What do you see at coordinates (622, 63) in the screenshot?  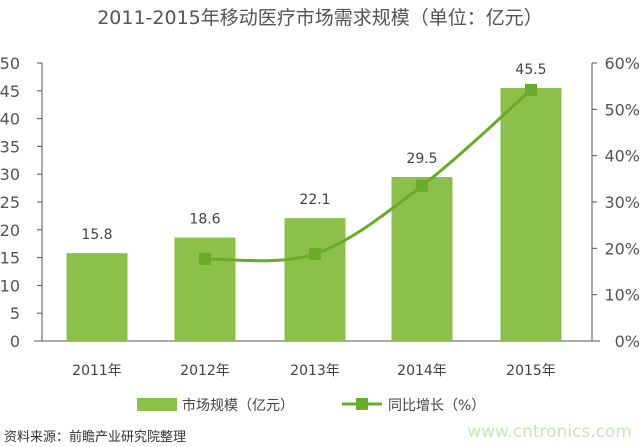 I see `y2-tick-label: 60%` at bounding box center [622, 63].